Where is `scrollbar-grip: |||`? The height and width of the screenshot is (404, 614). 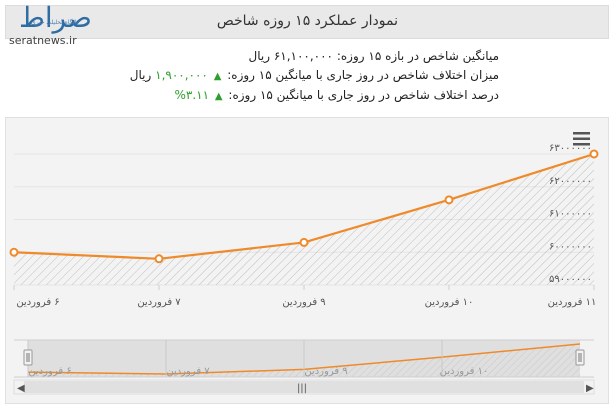 scrollbar-grip: ||| is located at coordinates (302, 388).